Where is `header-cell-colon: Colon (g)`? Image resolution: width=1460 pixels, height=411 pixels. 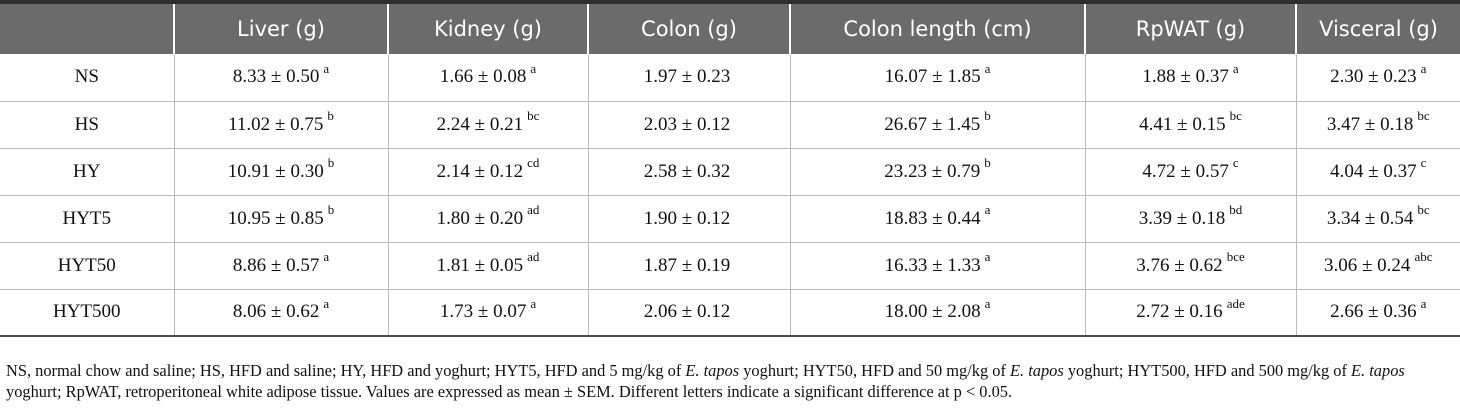
header-cell-colon: Colon (g) is located at coordinates (688, 27).